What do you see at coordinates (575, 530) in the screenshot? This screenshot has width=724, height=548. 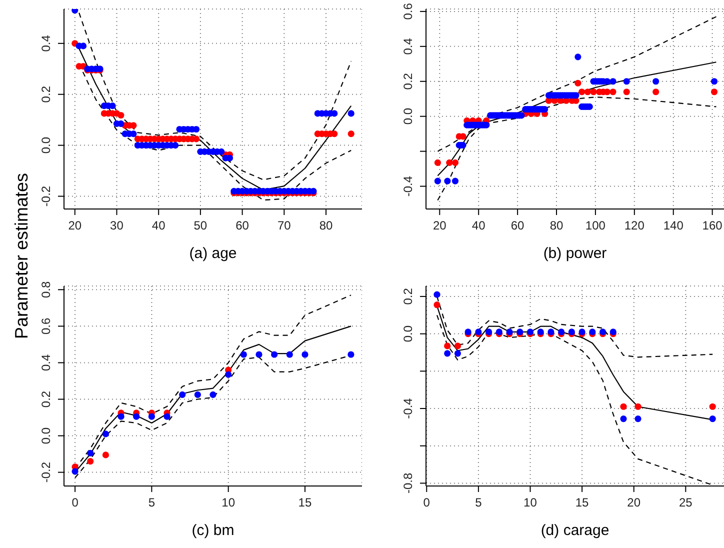 I see `x-axis-title: (d) carage` at bounding box center [575, 530].